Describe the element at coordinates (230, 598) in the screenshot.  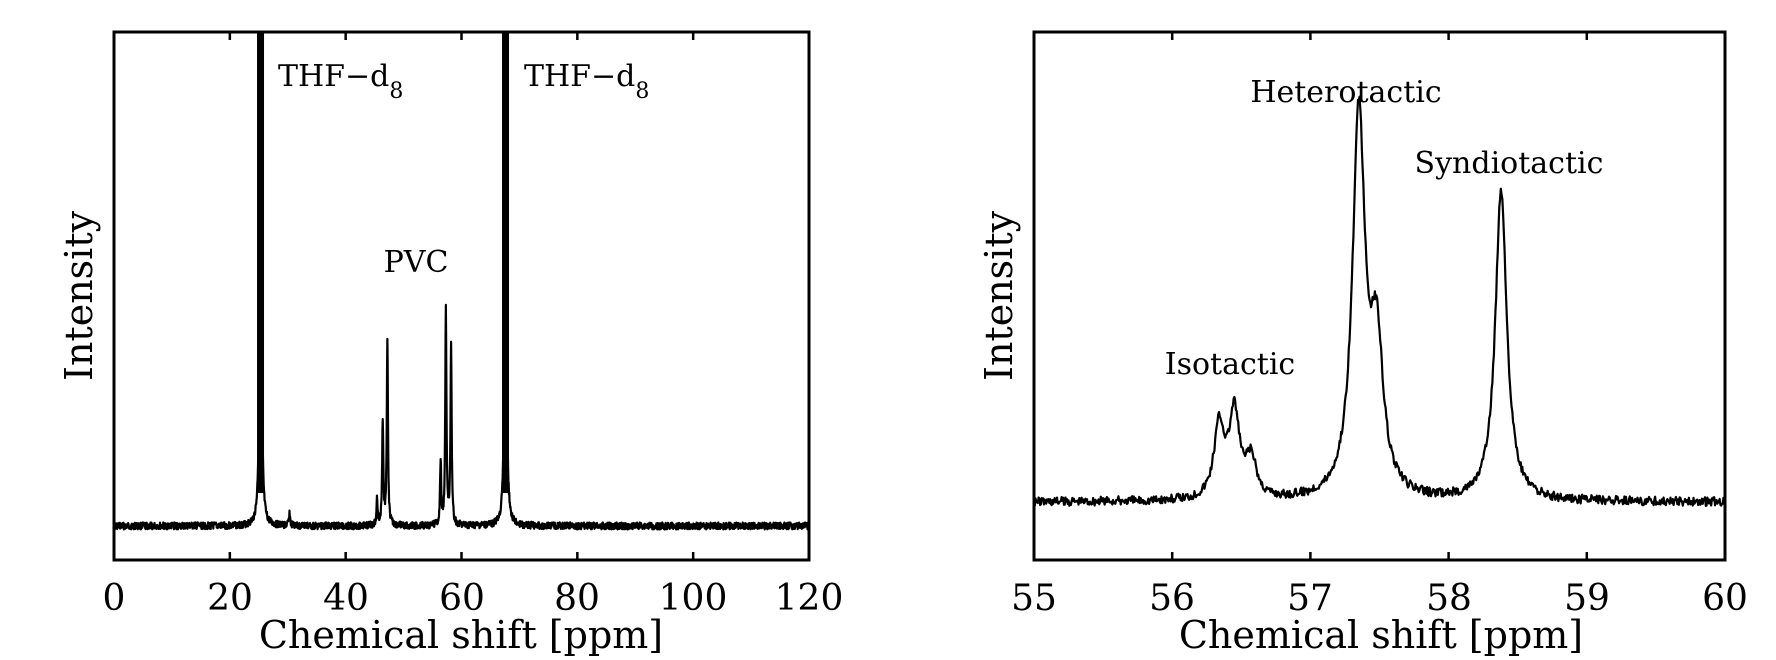
I see `left-tick-label: 20` at that location.